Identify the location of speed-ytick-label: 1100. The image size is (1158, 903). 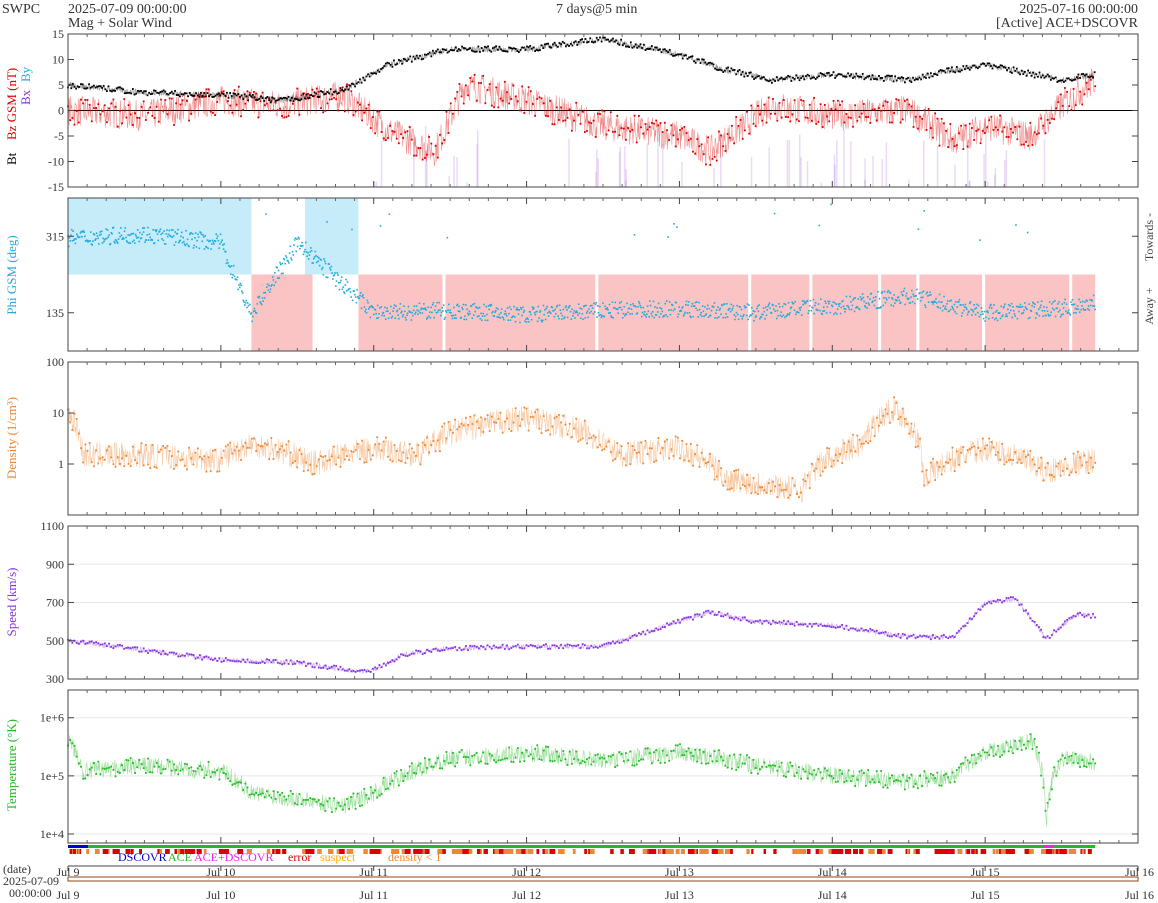
(52, 526).